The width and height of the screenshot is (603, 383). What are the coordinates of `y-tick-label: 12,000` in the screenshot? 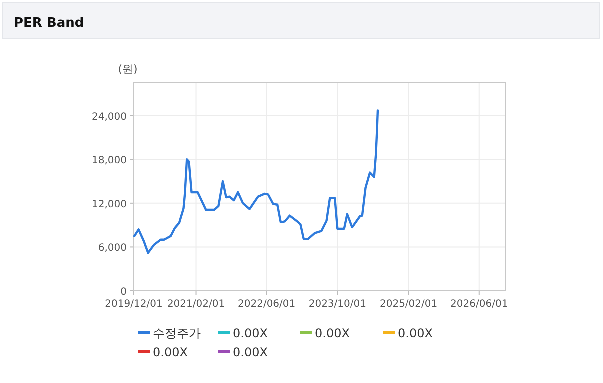 It's located at (109, 204).